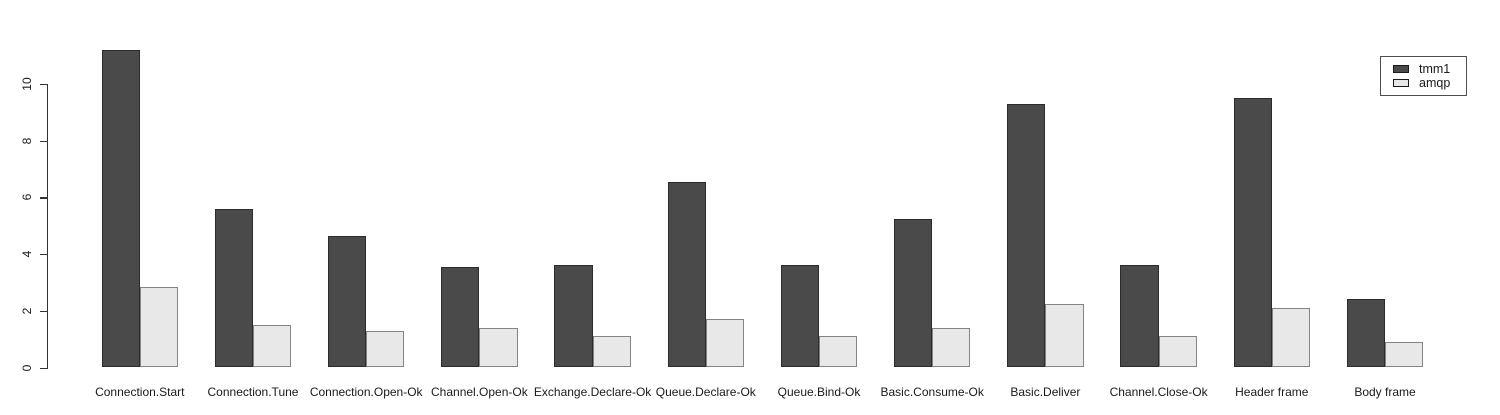  I want to click on legend-swatch-tmm1, so click(1401, 69).